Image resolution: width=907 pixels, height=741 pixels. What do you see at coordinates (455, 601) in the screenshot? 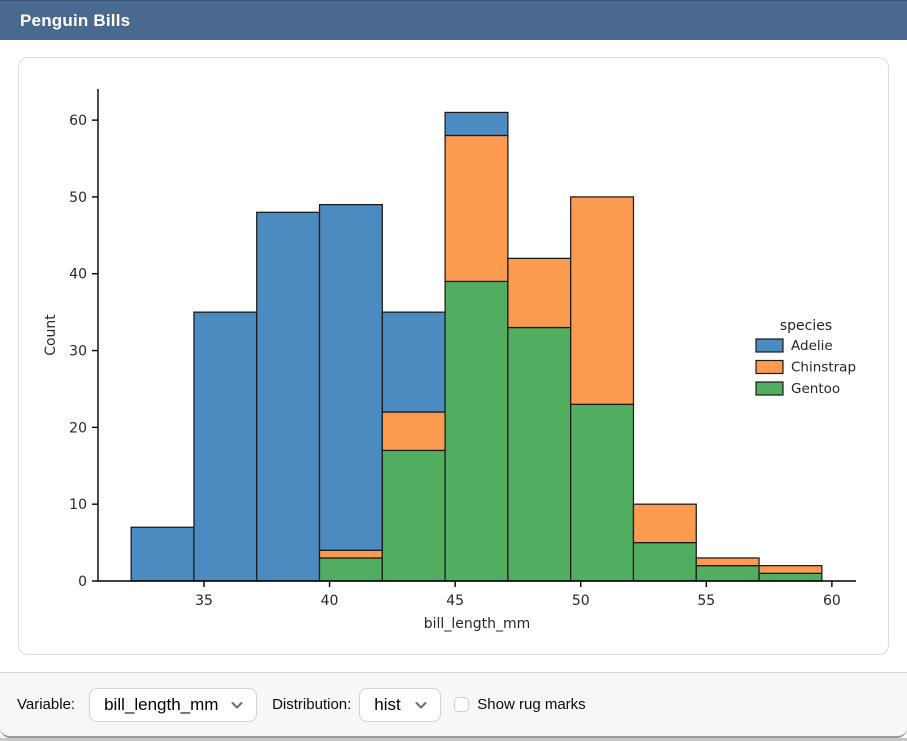
I see `svg-text: 45` at bounding box center [455, 601].